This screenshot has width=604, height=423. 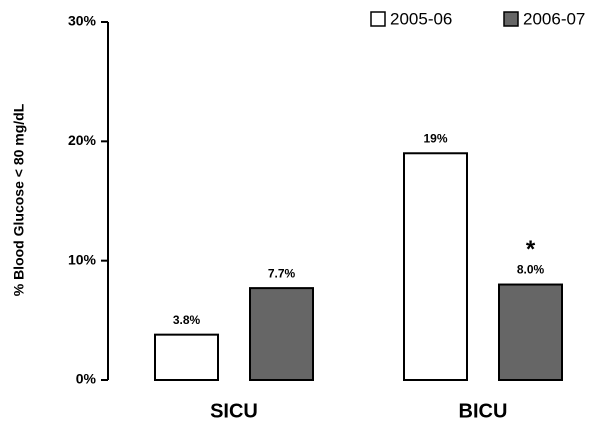 What do you see at coordinates (554, 18) in the screenshot?
I see `legend-label: 2006-07` at bounding box center [554, 18].